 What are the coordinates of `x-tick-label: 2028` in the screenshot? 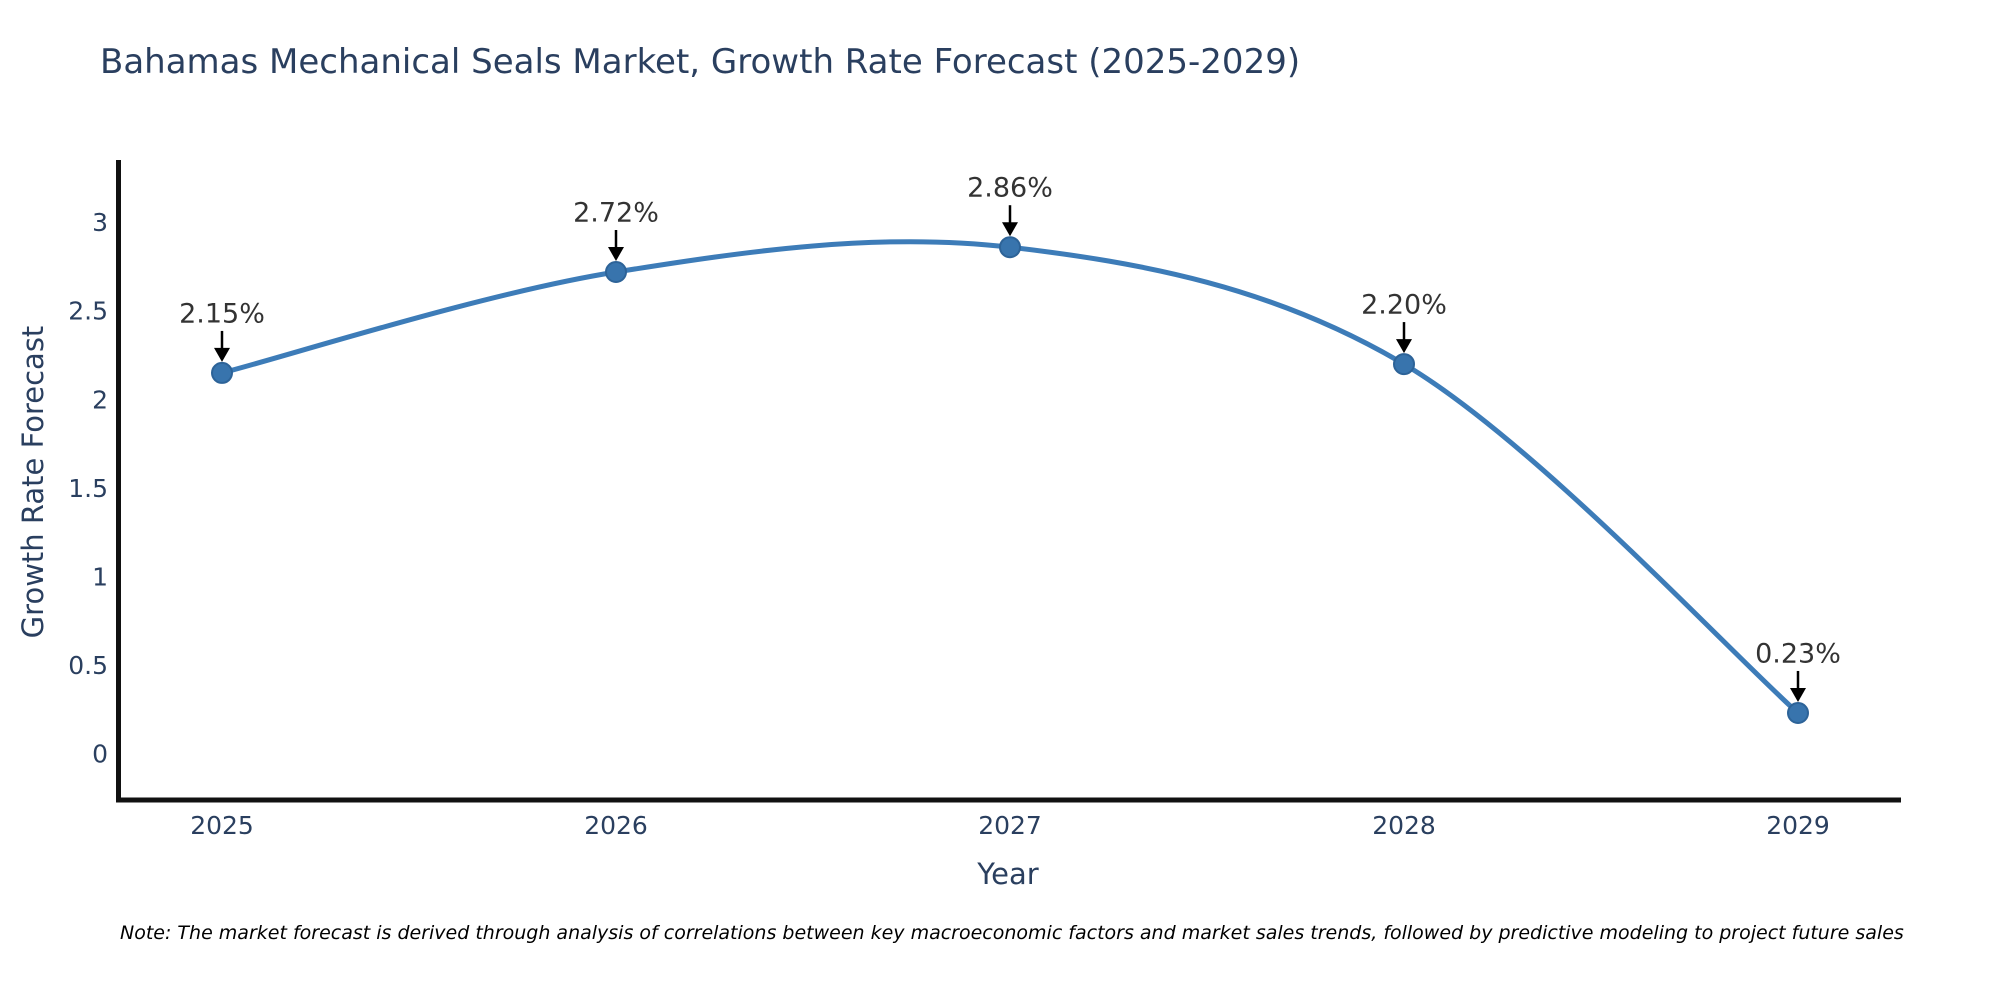 It's located at (1404, 825).